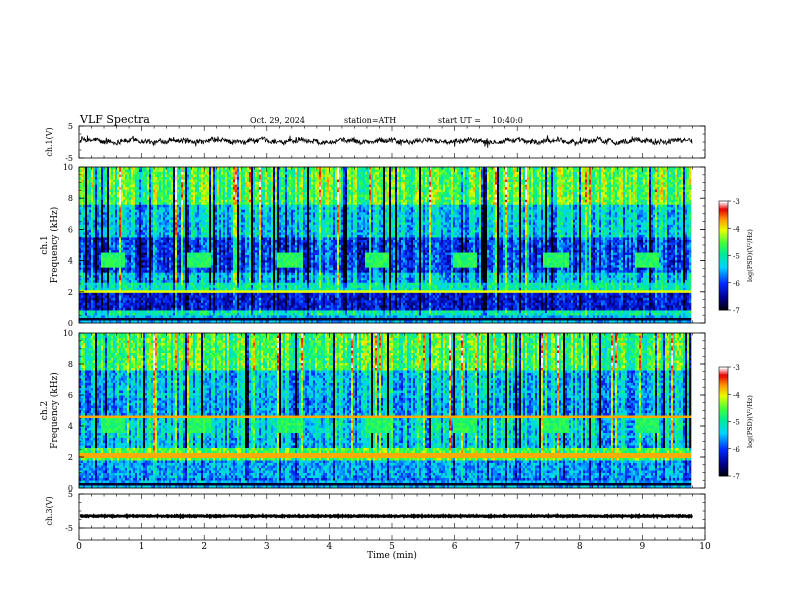  Describe the element at coordinates (70, 323) in the screenshot. I see `y-tick-label: 0` at that location.